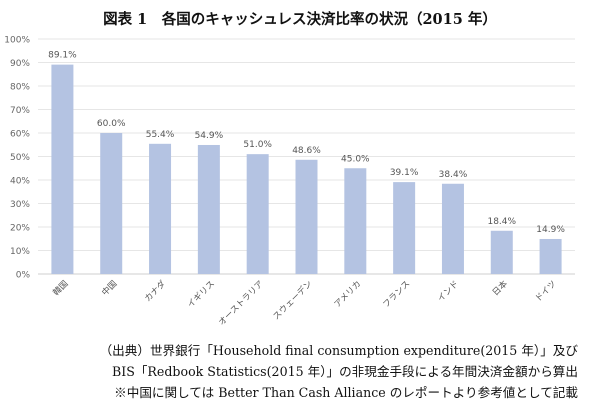  I want to click on x-tick-label: イギリス, so click(201, 294).